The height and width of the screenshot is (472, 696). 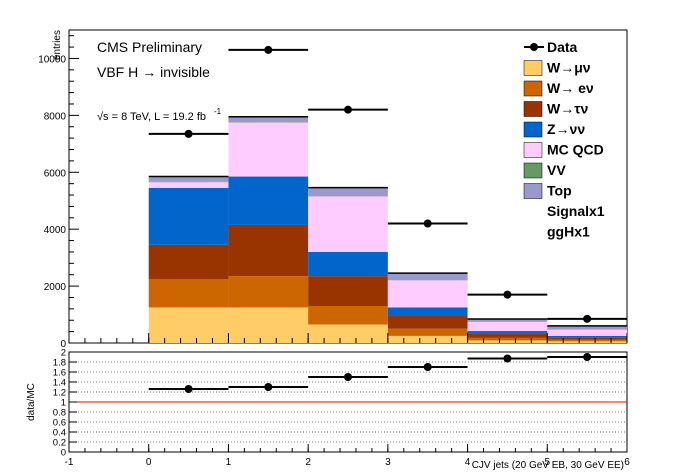 I want to click on ratio-y-tick-label: 0.2, so click(x=59, y=443).